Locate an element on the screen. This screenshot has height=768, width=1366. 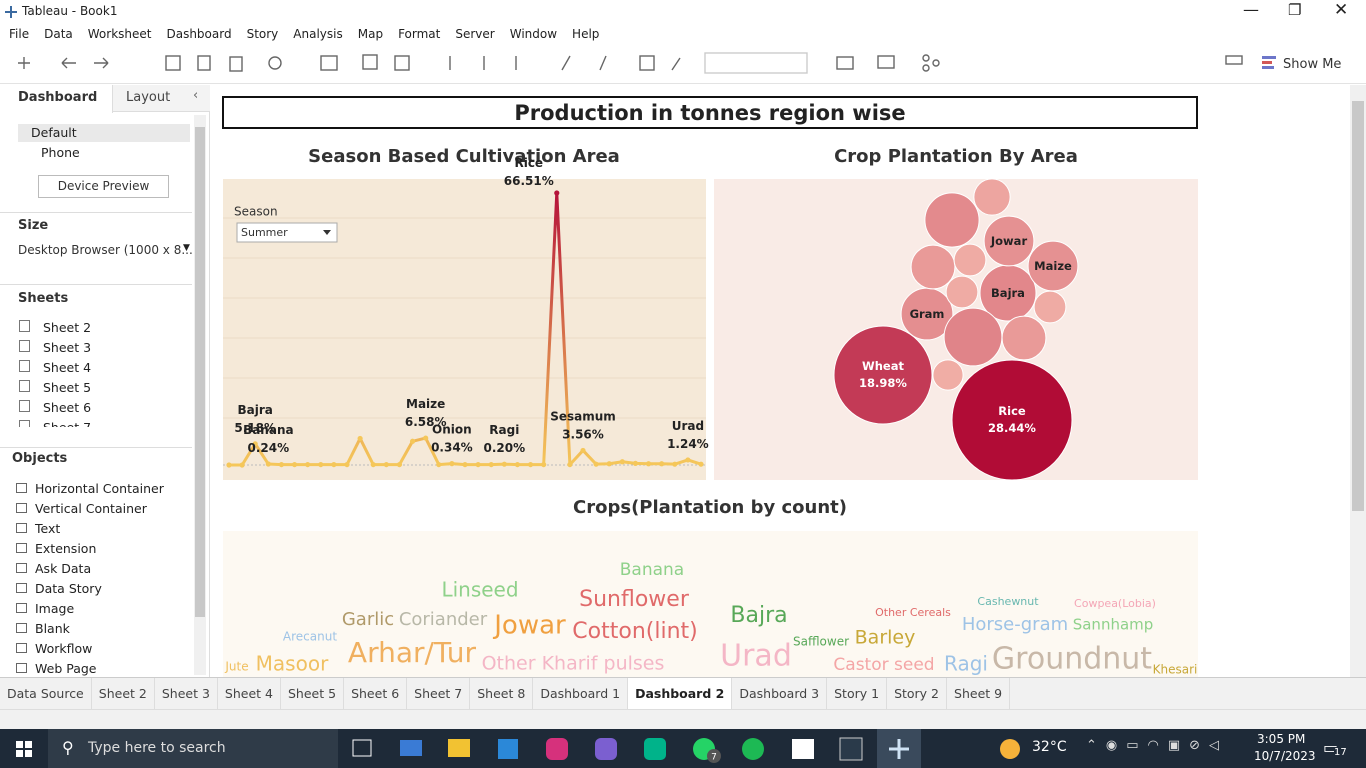
word: Coriander is located at coordinates (443, 619).